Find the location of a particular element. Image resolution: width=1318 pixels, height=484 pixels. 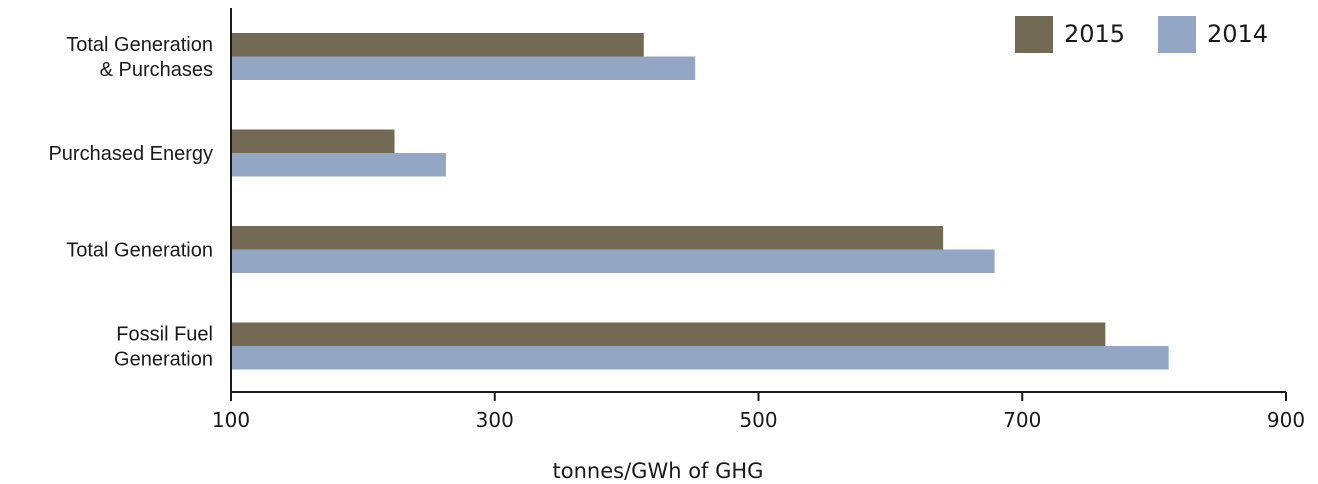

legend-label-2014: 2014 is located at coordinates (1237, 34).